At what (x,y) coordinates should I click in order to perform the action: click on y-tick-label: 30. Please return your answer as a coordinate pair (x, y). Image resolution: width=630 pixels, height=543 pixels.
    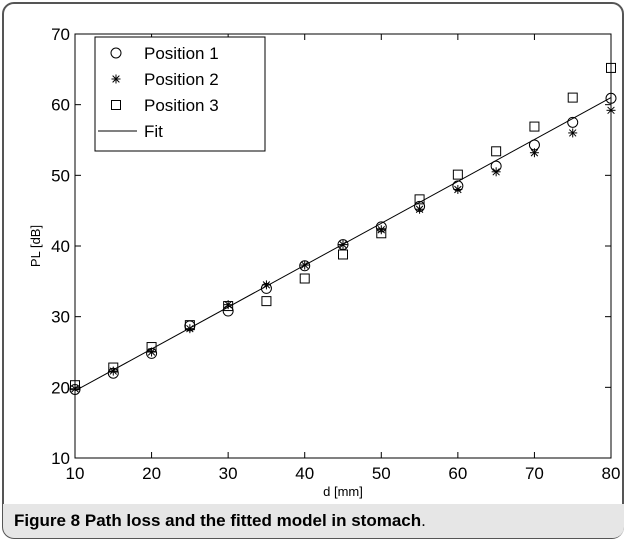
    Looking at the image, I should click on (60, 317).